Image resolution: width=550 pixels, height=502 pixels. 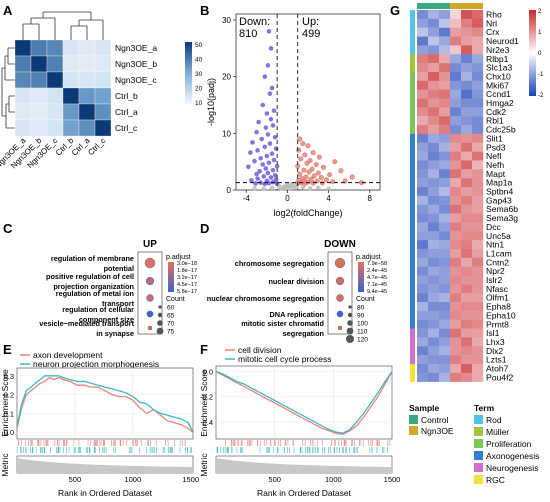 What do you see at coordinates (160, 323) in the screenshot?
I see `count-legend-dot` at bounding box center [160, 323].